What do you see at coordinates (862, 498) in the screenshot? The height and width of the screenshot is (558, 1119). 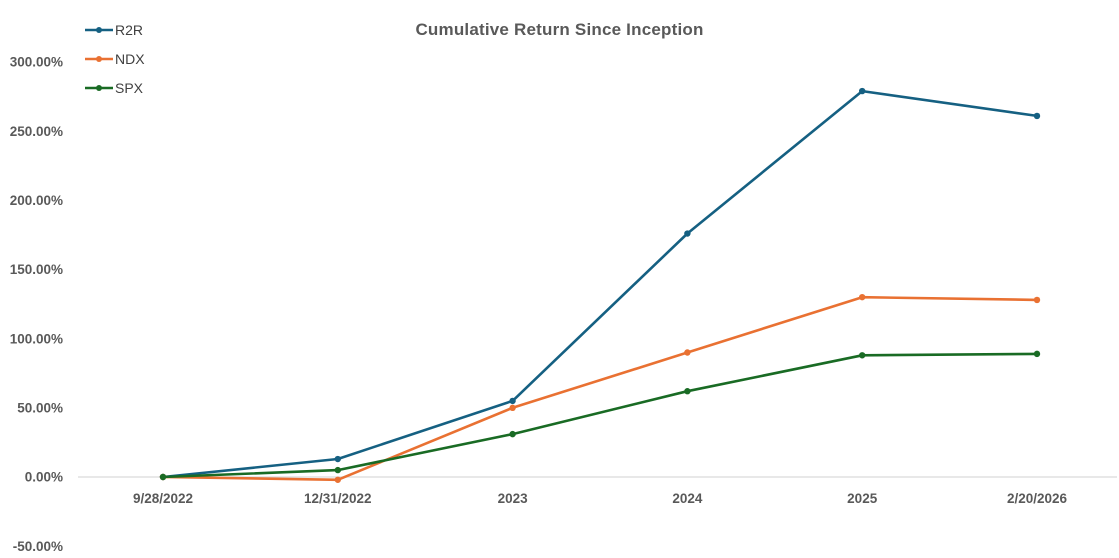 I see `x-tick-label: 2025` at bounding box center [862, 498].